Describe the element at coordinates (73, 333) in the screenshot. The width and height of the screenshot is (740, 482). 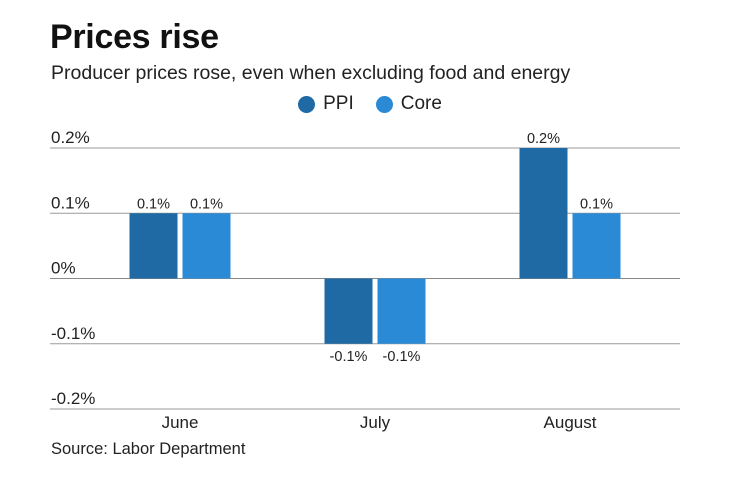
I see `y-tick-label: -0.1%` at that location.